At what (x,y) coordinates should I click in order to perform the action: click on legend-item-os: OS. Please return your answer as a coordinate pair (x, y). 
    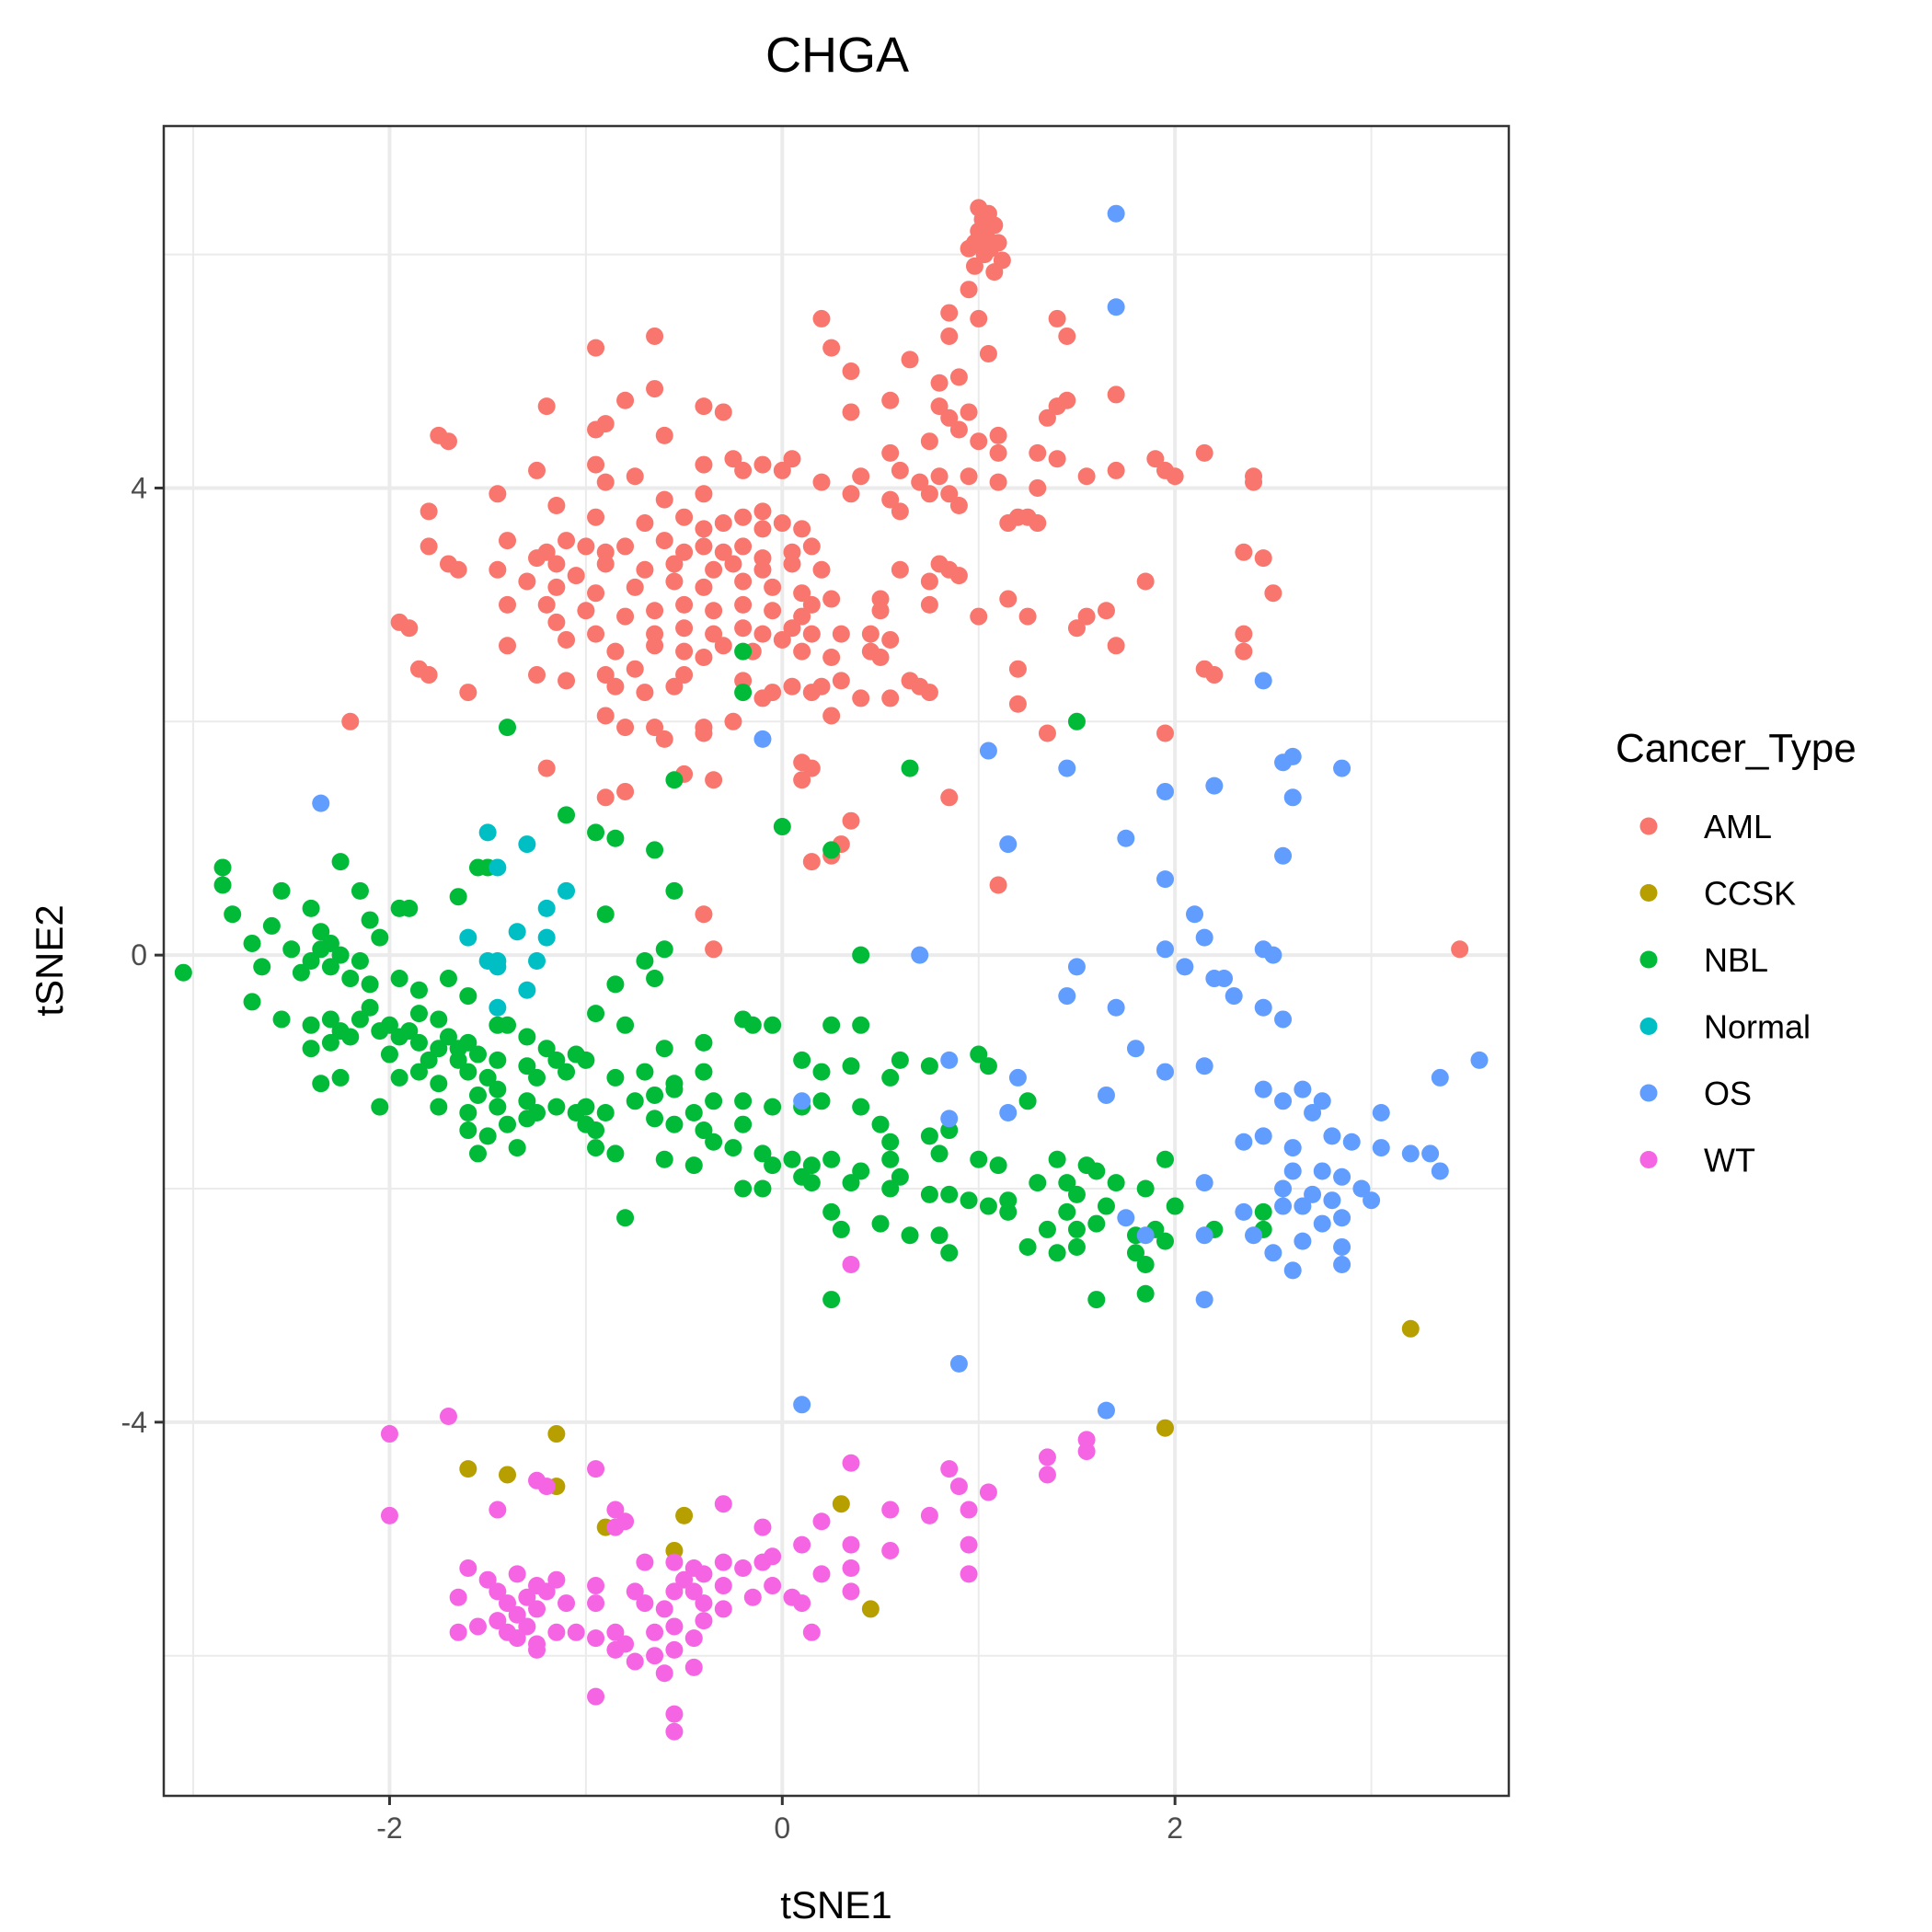
    Looking at the image, I should click on (1695, 1093).